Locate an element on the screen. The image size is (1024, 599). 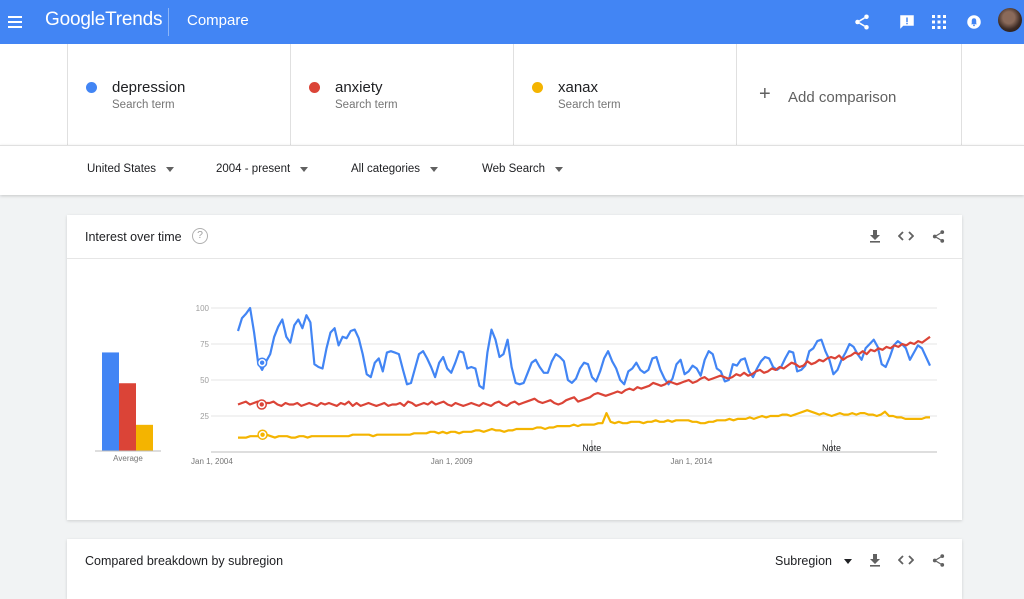
help-icon: ? is located at coordinates (200, 236).